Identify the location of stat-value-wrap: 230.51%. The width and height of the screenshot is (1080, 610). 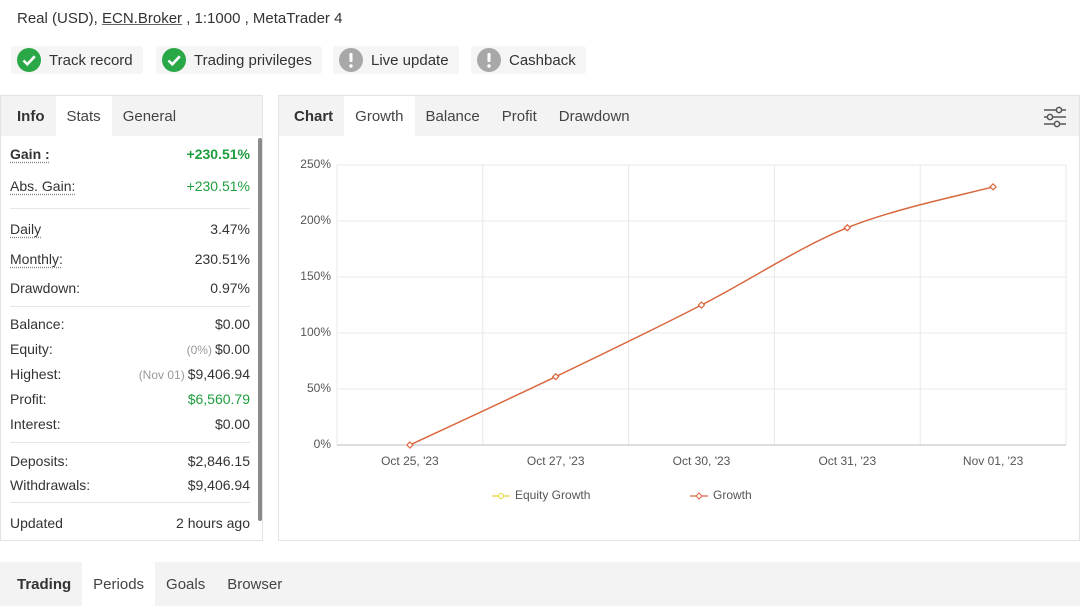
(222, 259).